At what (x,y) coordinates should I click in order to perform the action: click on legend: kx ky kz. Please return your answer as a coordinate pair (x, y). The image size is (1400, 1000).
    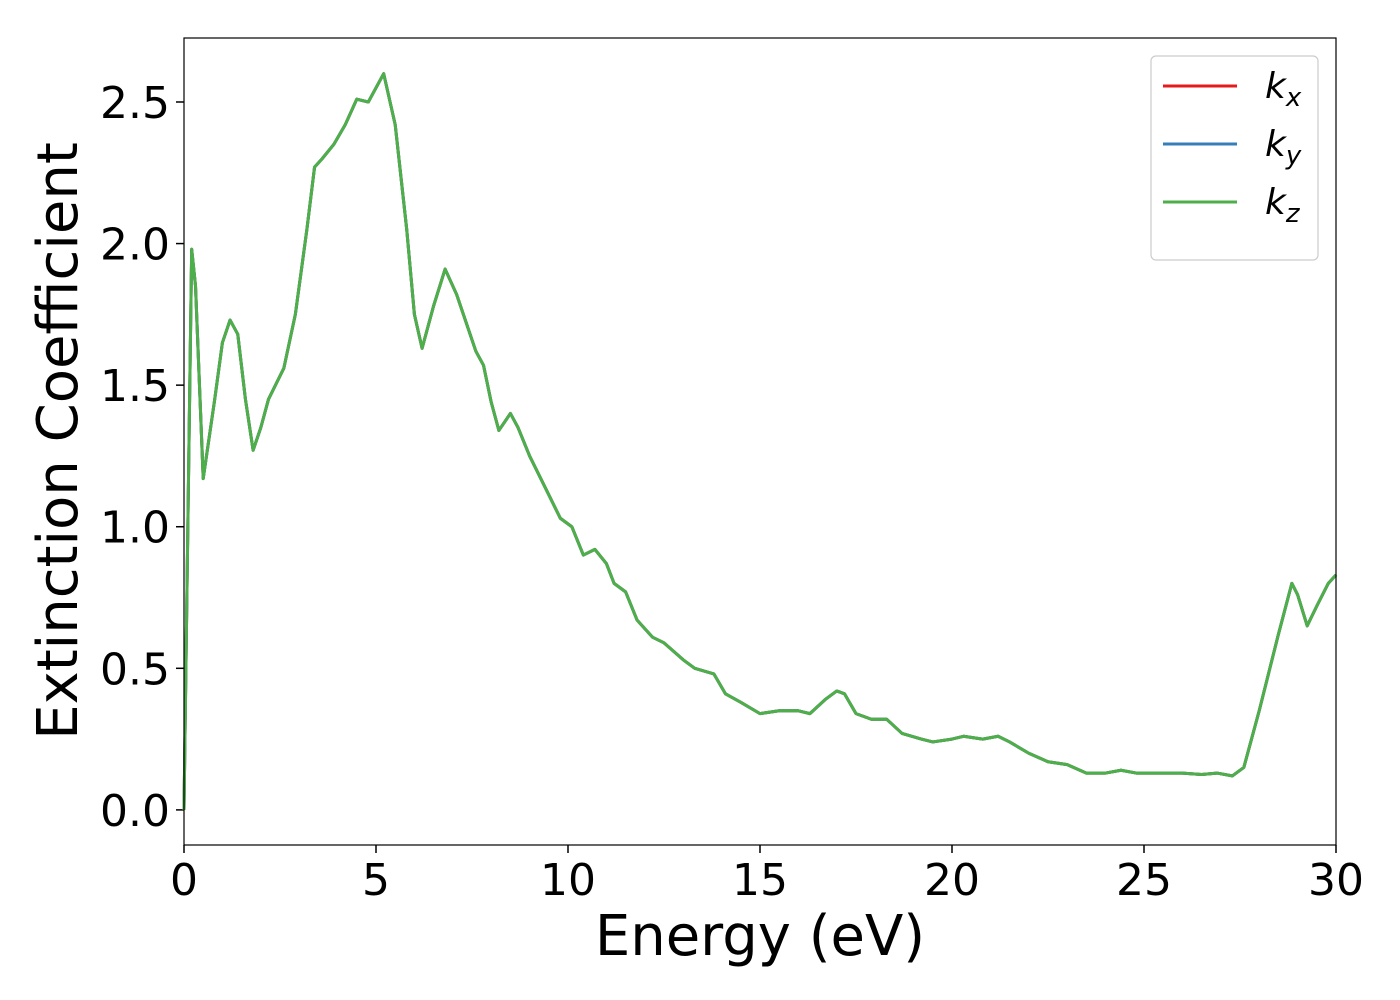
    Looking at the image, I should click on (1234, 158).